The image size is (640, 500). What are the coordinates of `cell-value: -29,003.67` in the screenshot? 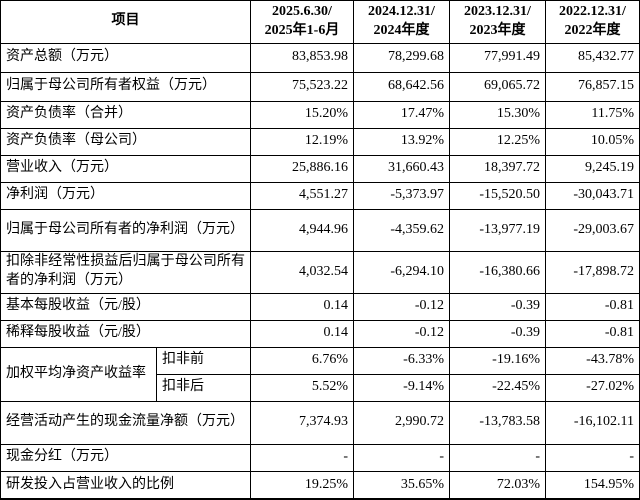 It's located at (592, 230).